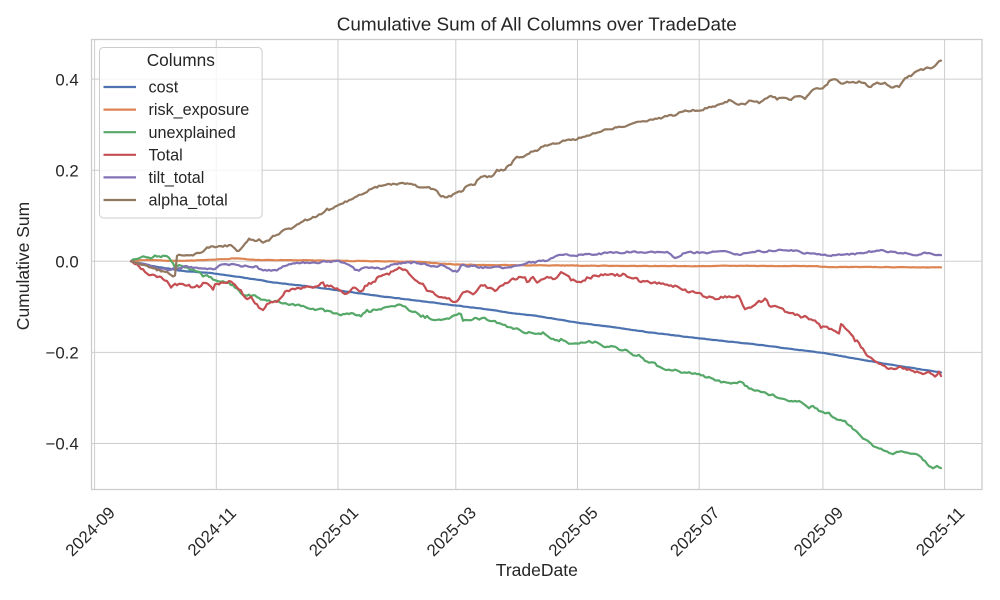 The width and height of the screenshot is (1000, 600). What do you see at coordinates (66, 79) in the screenshot?
I see `svg-text: 0.4` at bounding box center [66, 79].